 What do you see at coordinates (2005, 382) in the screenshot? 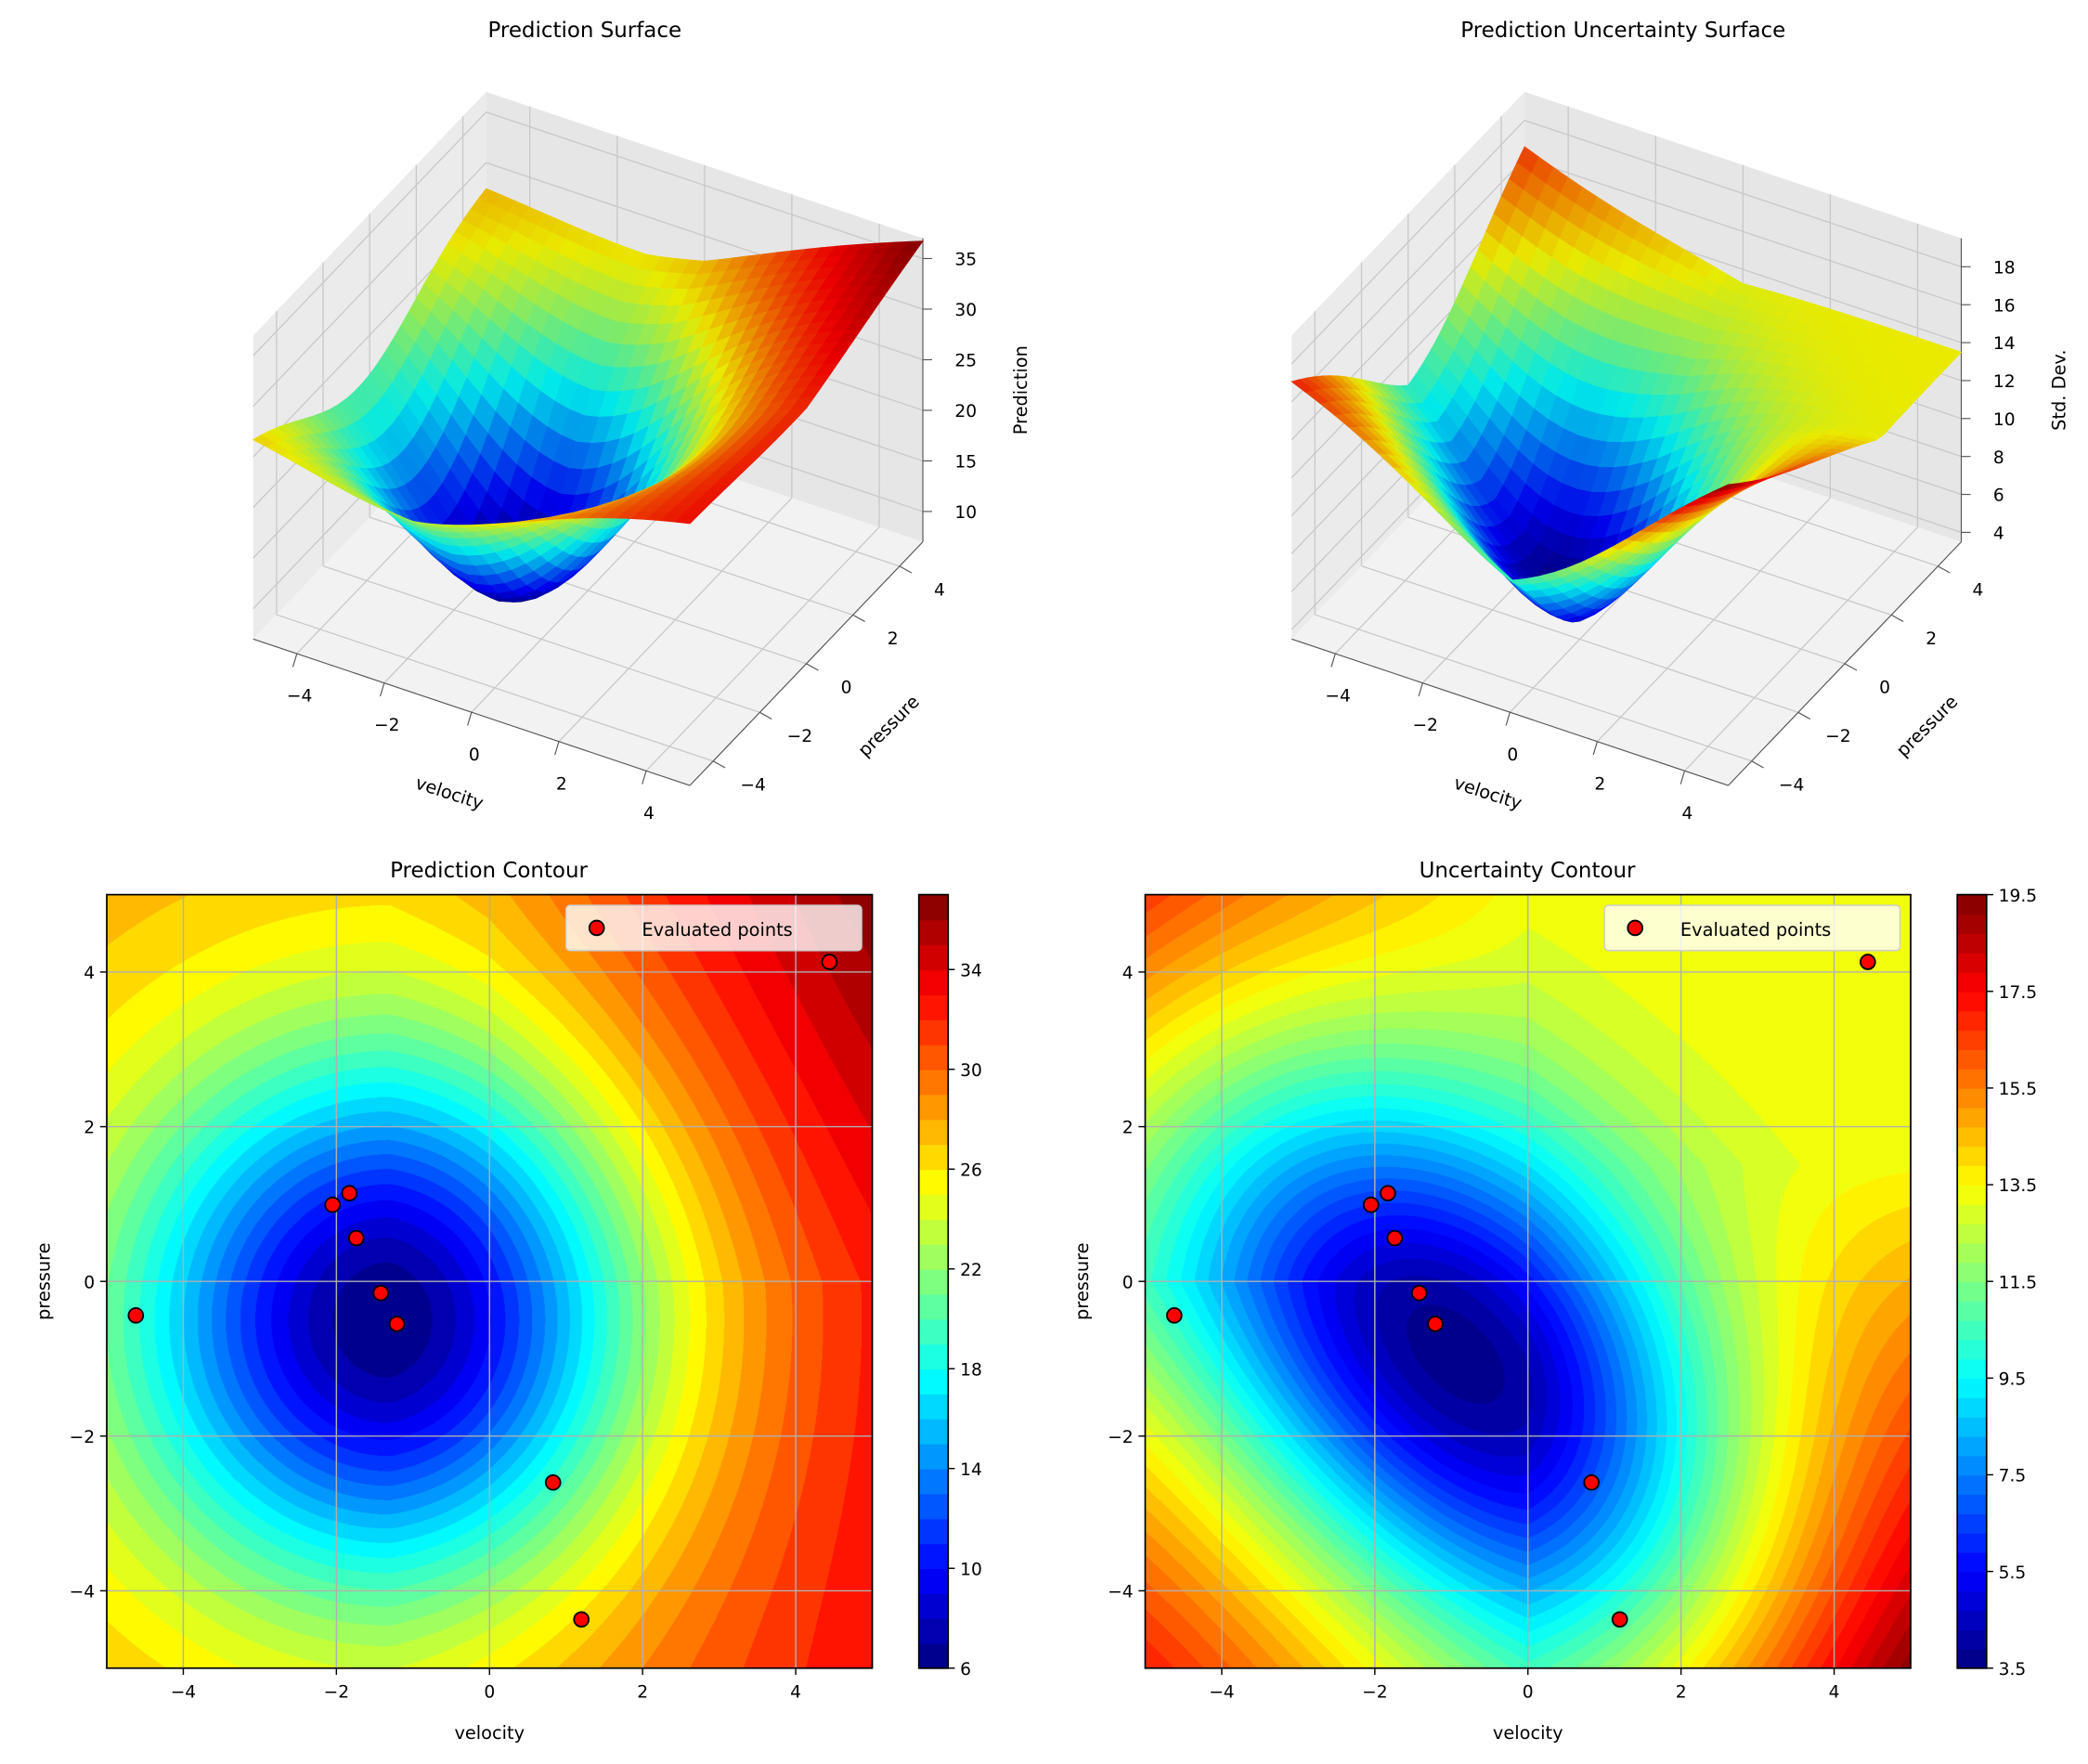
I see `z-tick-label: 12` at bounding box center [2005, 382].